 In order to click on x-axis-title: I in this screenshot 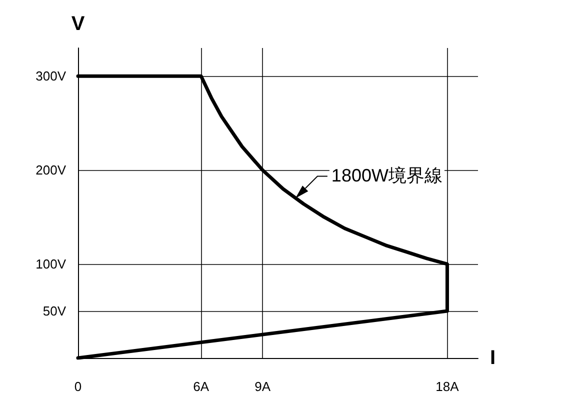, I will do `click(493, 358)`.